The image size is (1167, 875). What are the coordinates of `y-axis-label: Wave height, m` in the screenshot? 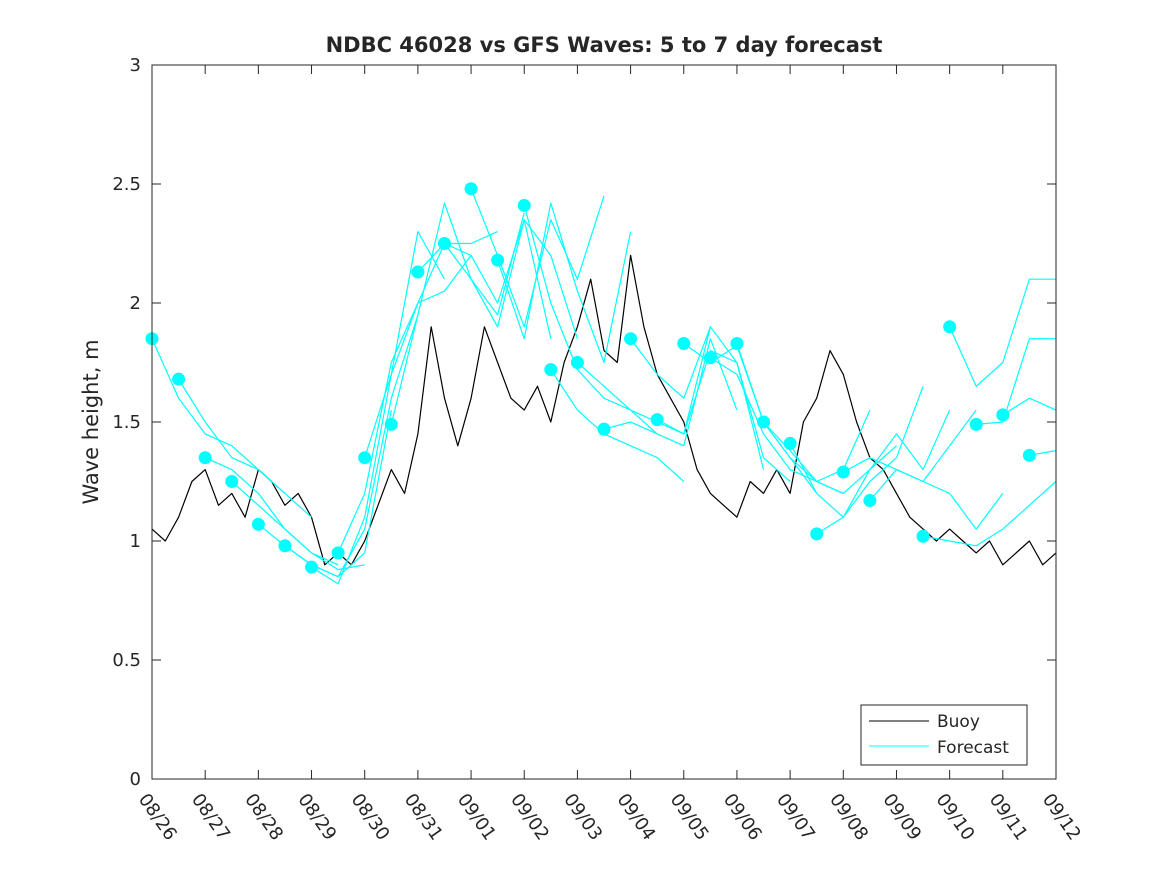 It's located at (91, 421).